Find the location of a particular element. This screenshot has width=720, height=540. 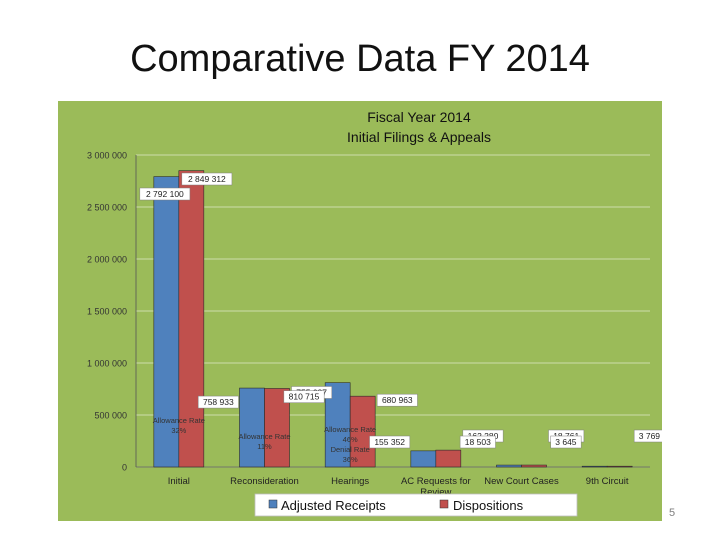

data-label: 3 645 is located at coordinates (566, 442).